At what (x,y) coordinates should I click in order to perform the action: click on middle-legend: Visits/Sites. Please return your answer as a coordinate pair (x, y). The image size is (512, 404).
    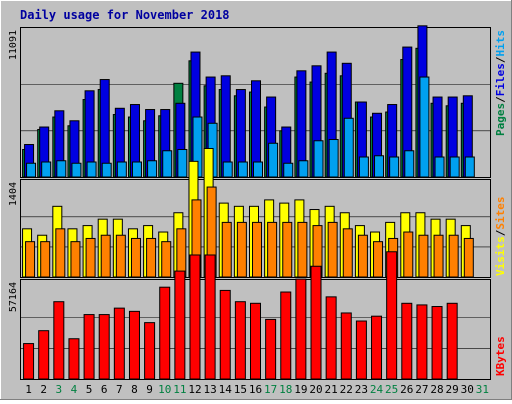
    Looking at the image, I should click on (500, 237).